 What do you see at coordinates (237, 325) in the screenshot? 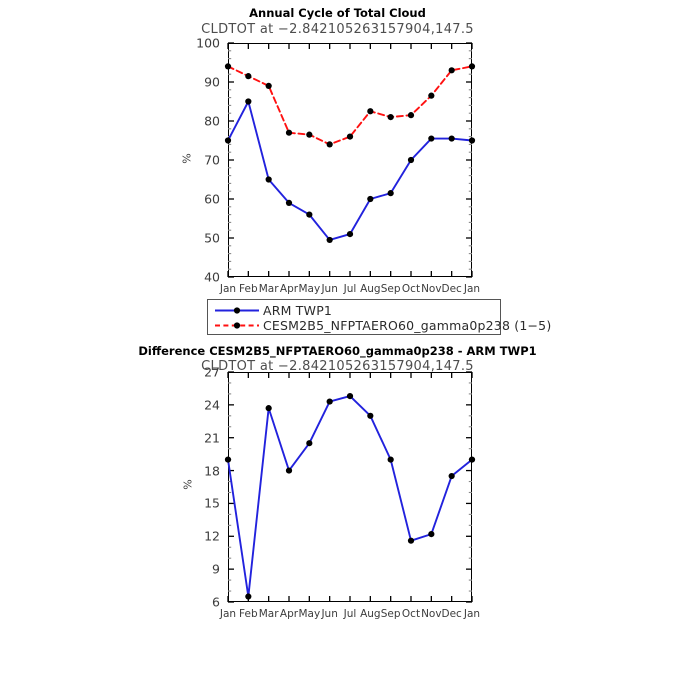
I see `legend-swatch-model` at bounding box center [237, 325].